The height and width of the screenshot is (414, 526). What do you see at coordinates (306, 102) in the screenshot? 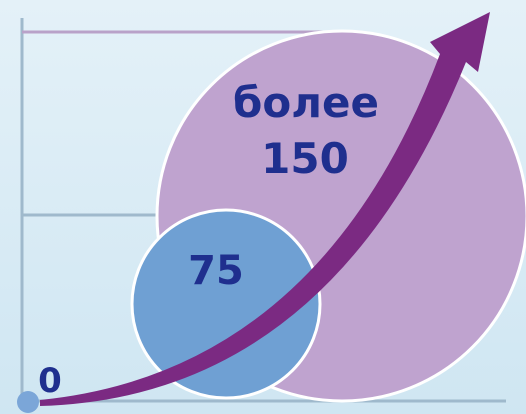
I see `upper-word: более` at bounding box center [306, 102].